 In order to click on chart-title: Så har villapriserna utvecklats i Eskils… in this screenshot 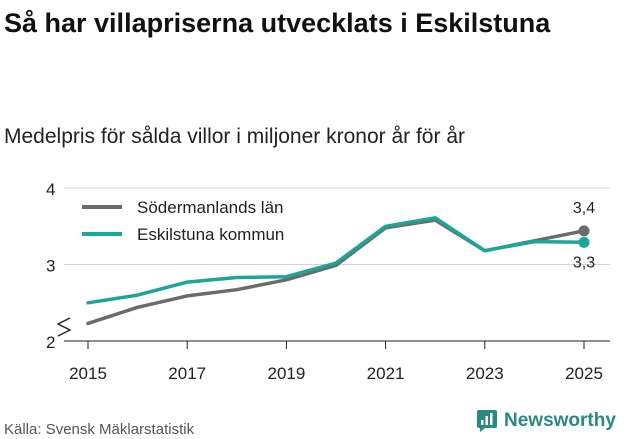, I will do `click(277, 23)`.